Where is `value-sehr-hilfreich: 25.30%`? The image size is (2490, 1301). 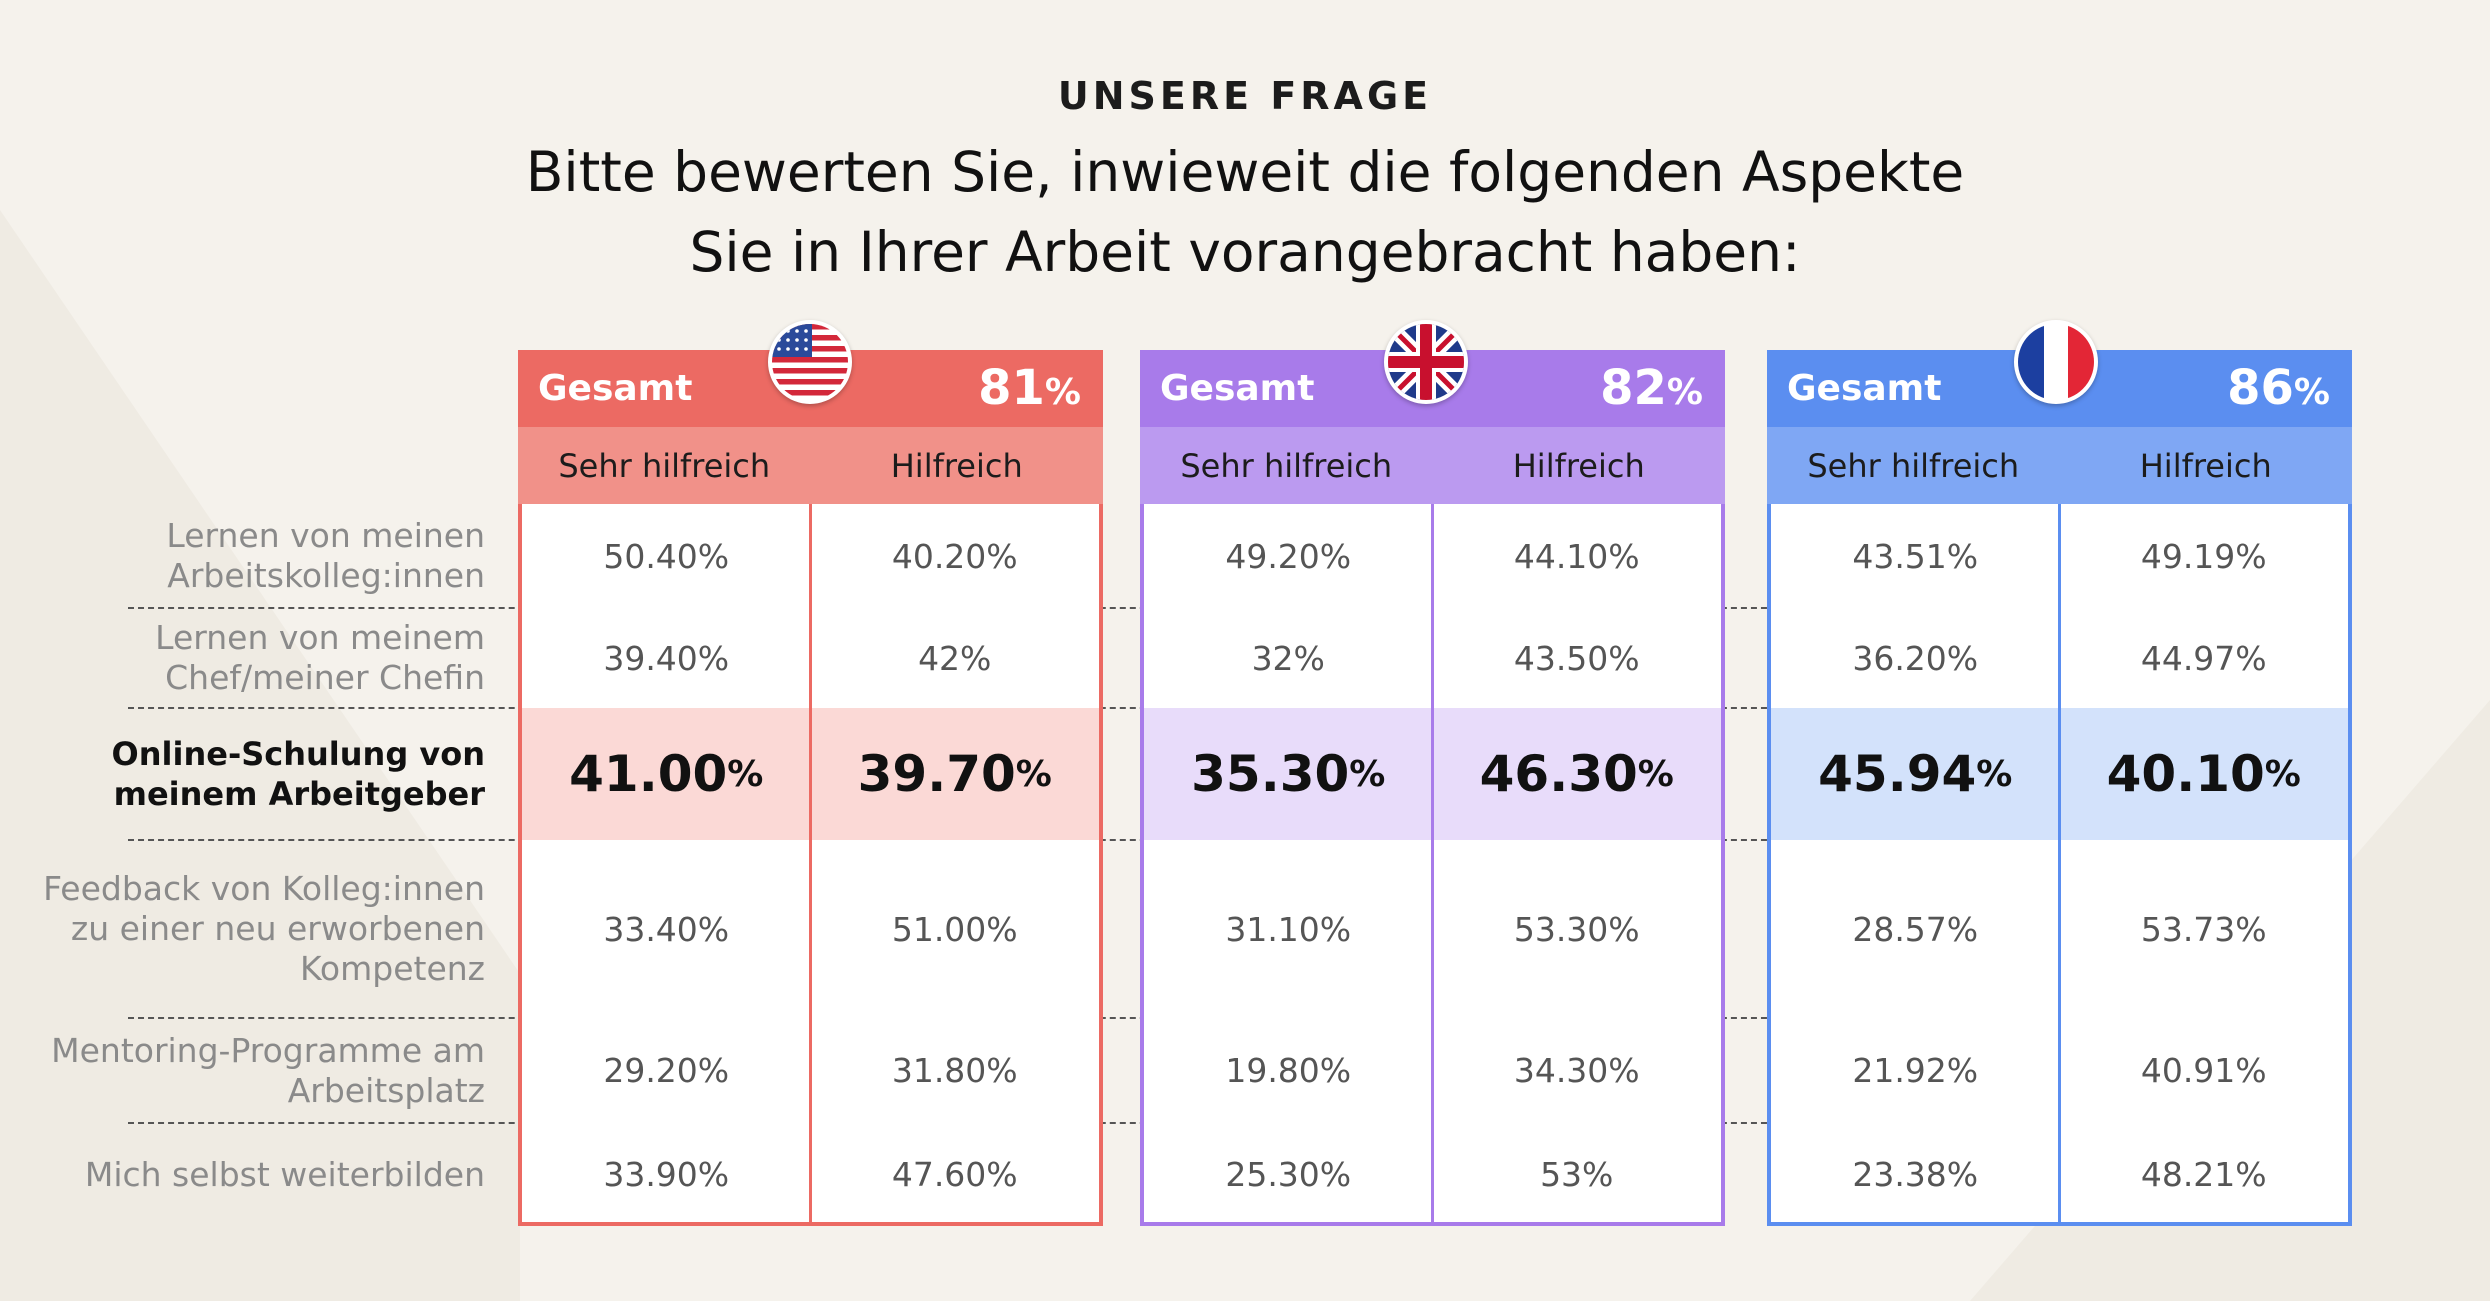 value-sehr-hilfreich: 25.30% is located at coordinates (1288, 1174).